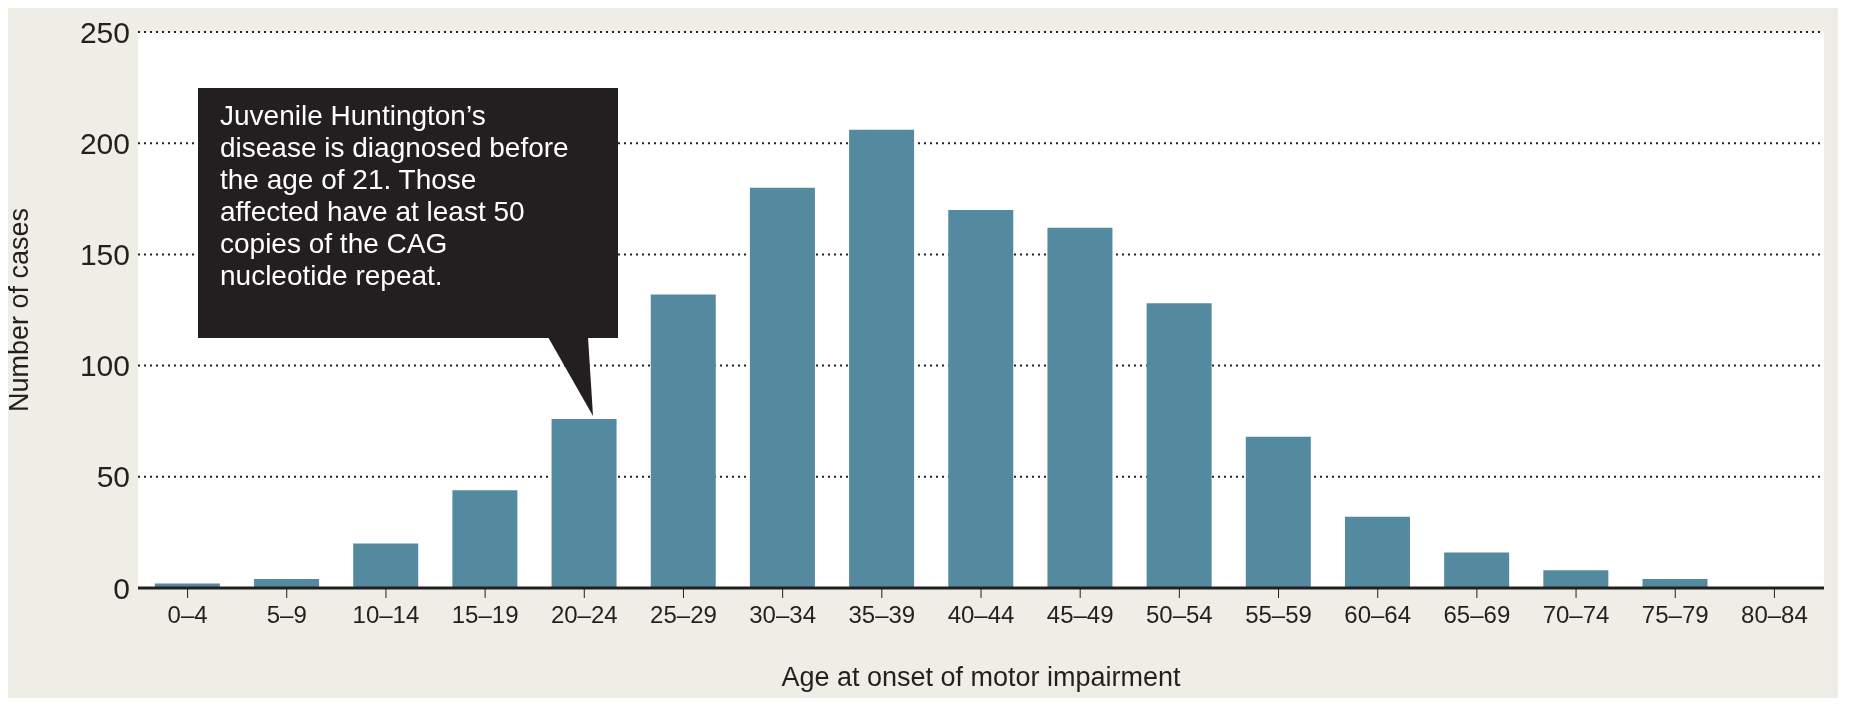 The image size is (1849, 709). What do you see at coordinates (1477, 615) in the screenshot?
I see `x-tick-label: 65–69` at bounding box center [1477, 615].